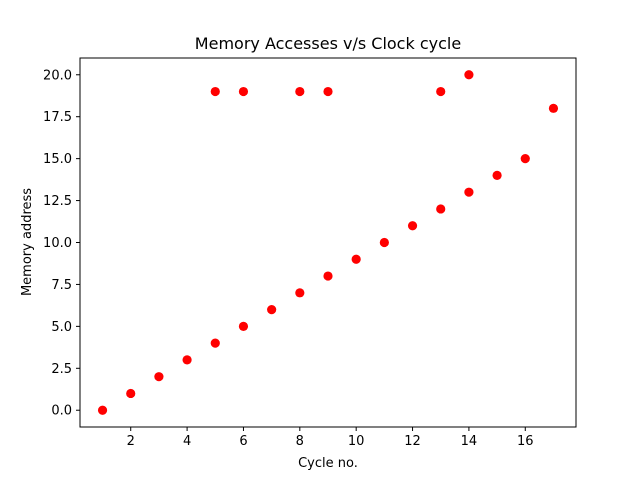  Describe the element at coordinates (469, 441) in the screenshot. I see `x-tick-label: 14` at that location.